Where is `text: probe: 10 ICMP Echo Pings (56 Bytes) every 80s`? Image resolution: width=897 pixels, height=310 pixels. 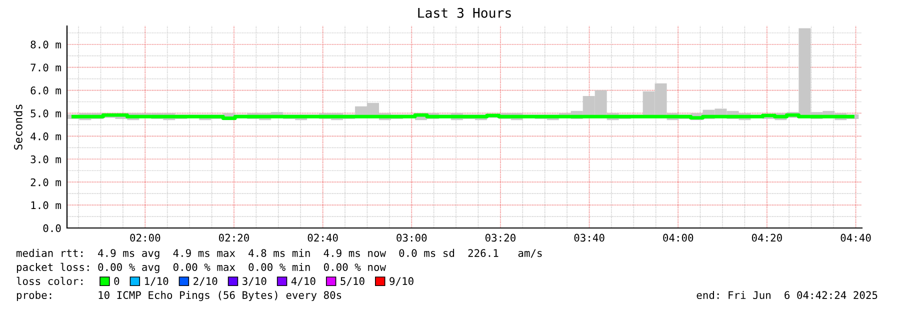 text: probe: 10 ICMP Echo Pings (56 Bytes) every 80s is located at coordinates (179, 296).